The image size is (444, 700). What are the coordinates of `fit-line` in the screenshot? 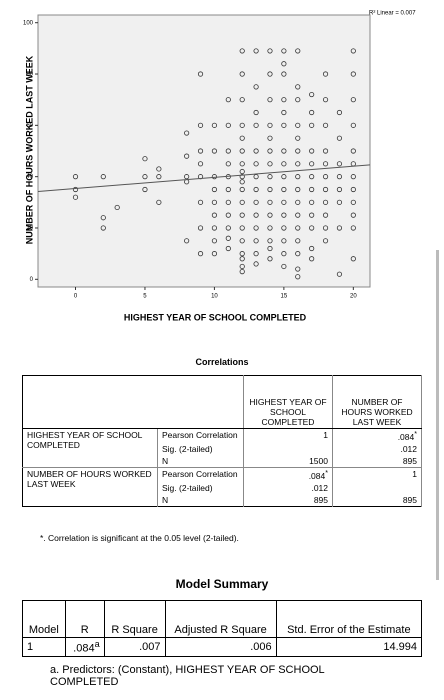 It's located at (204, 178).